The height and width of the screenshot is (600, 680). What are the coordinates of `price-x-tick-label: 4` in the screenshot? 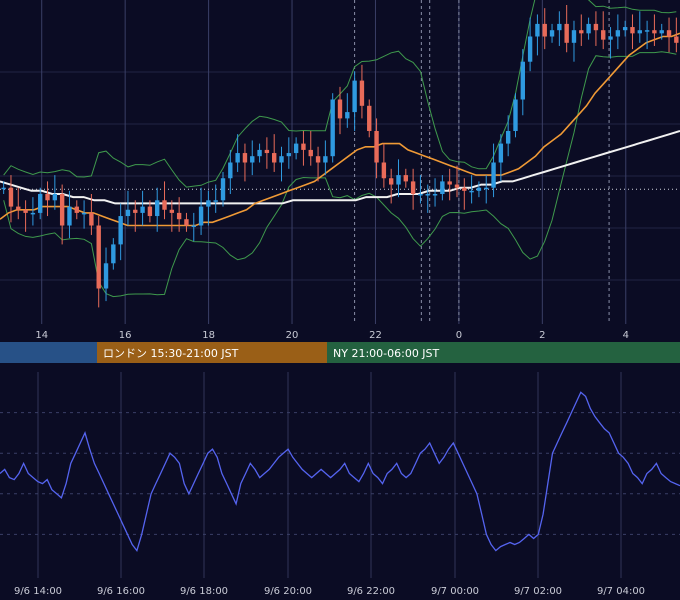 It's located at (626, 335).